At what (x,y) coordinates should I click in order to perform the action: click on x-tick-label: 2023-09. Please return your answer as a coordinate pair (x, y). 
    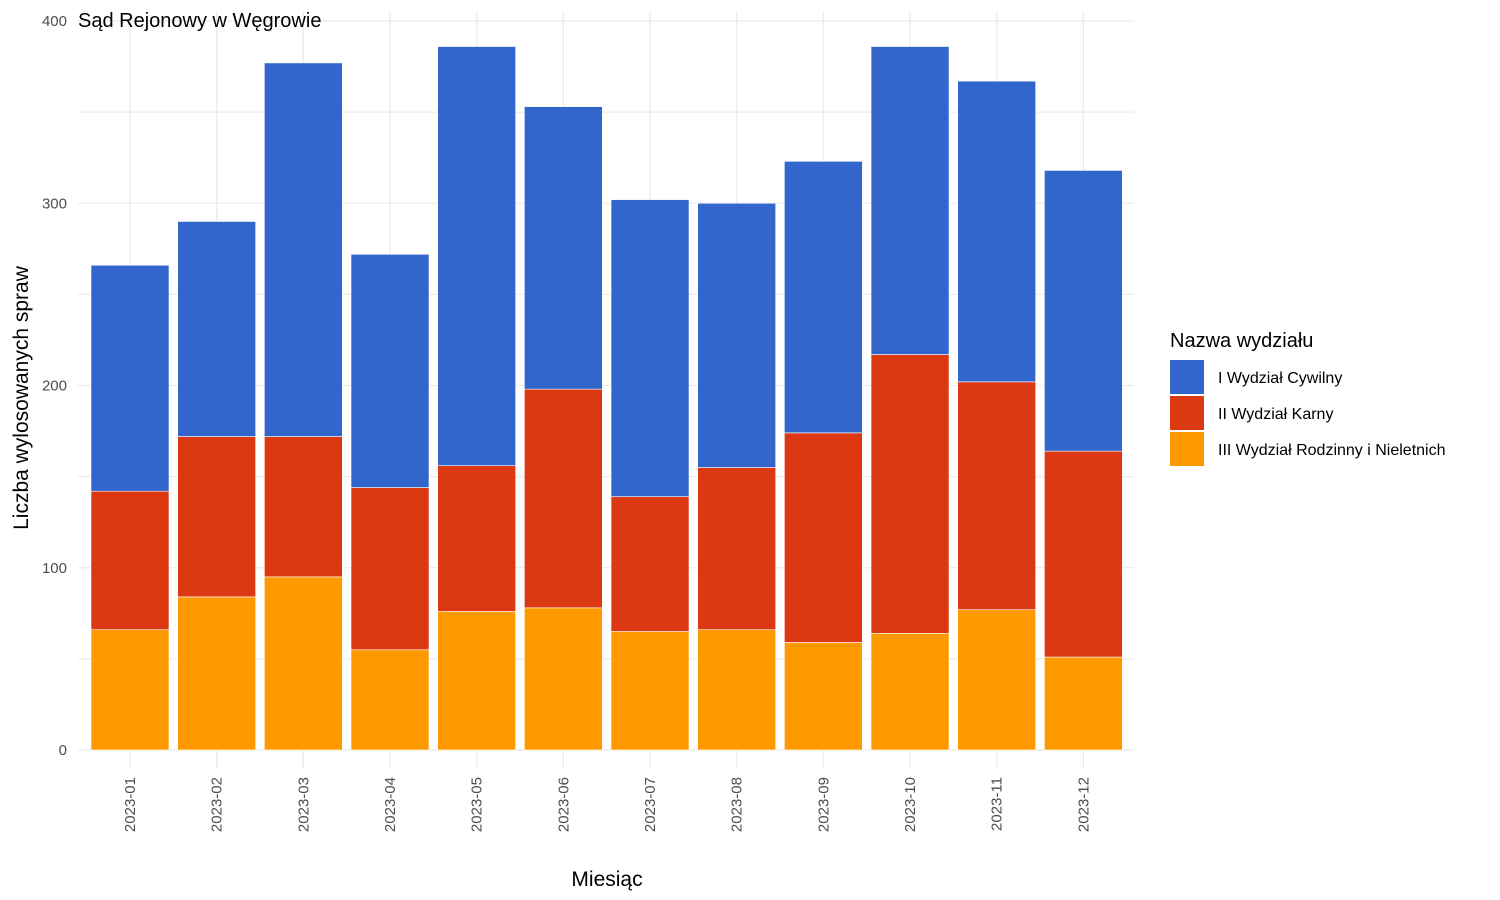
    Looking at the image, I should click on (823, 804).